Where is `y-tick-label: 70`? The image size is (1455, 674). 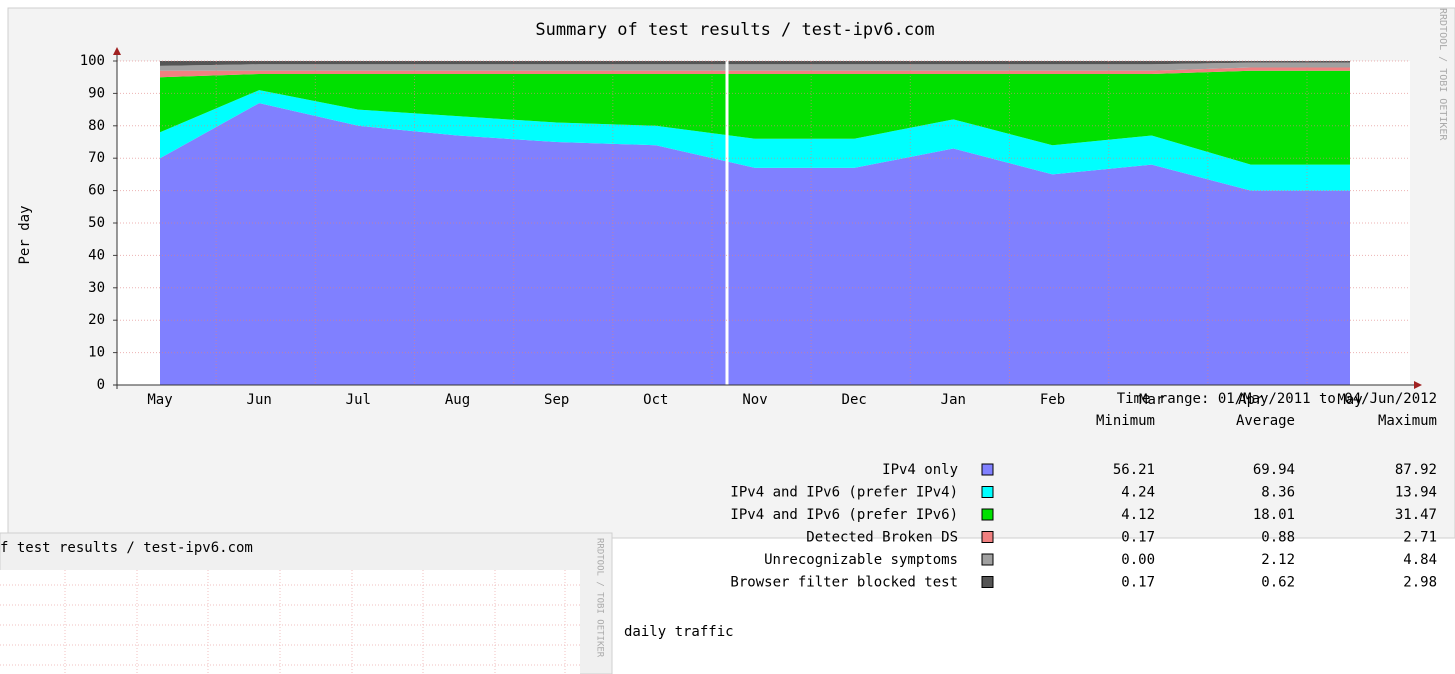
y-tick-label: 70 is located at coordinates (96, 158).